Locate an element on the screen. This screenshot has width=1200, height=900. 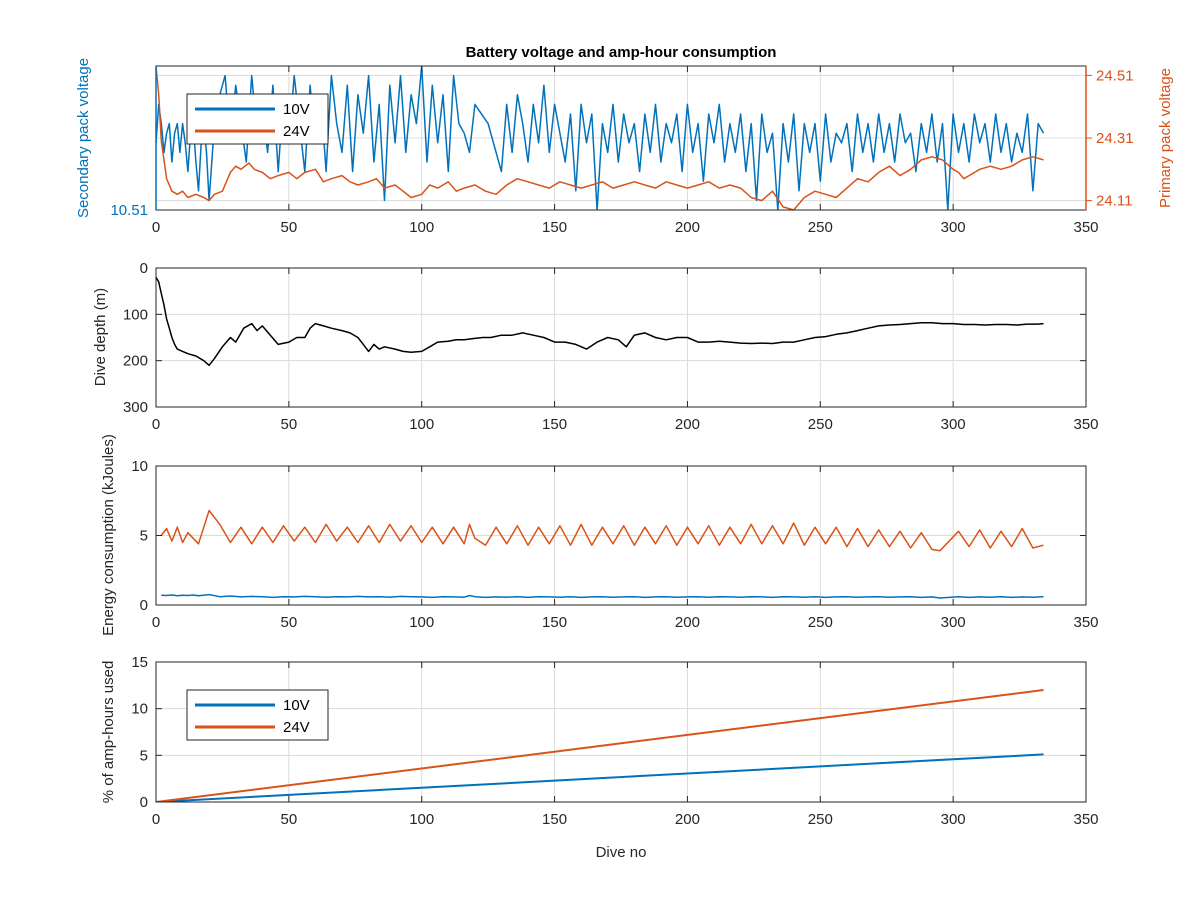
y-tick-label: 300 is located at coordinates (135, 407).